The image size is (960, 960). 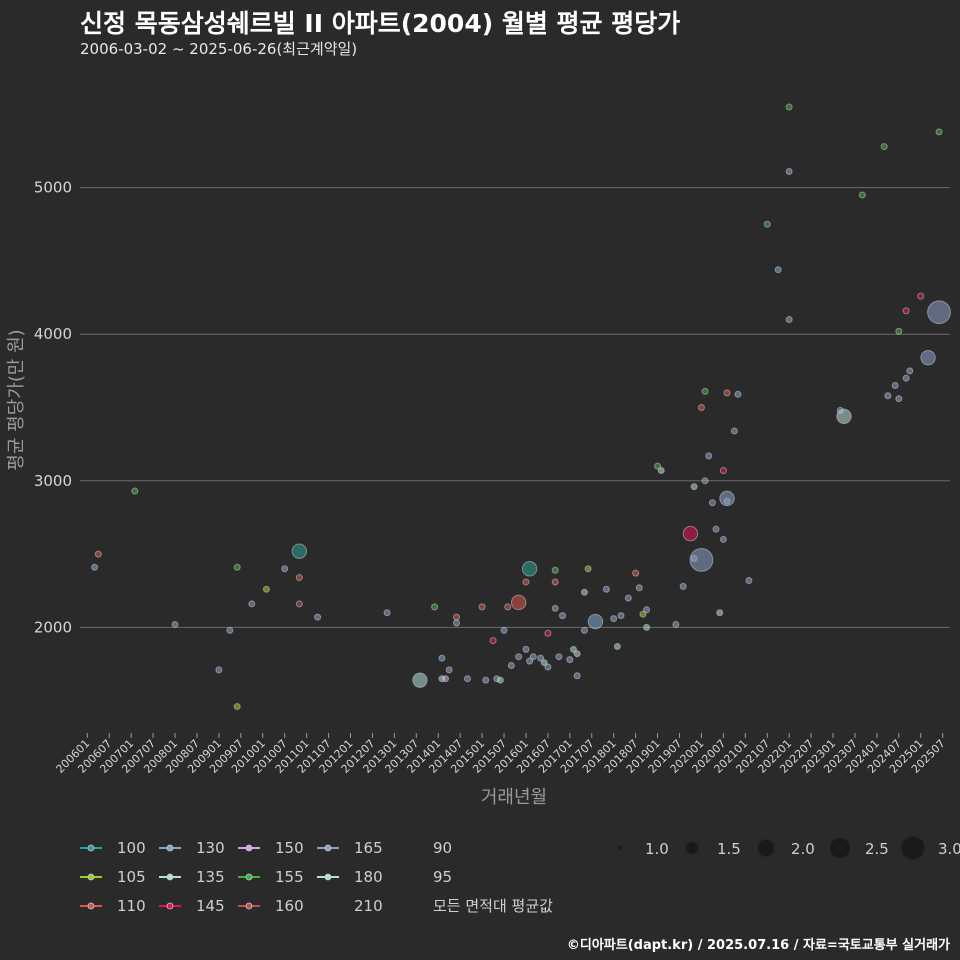 What do you see at coordinates (514, 797) in the screenshot?
I see `x-axis-title: 거래년월` at bounding box center [514, 797].